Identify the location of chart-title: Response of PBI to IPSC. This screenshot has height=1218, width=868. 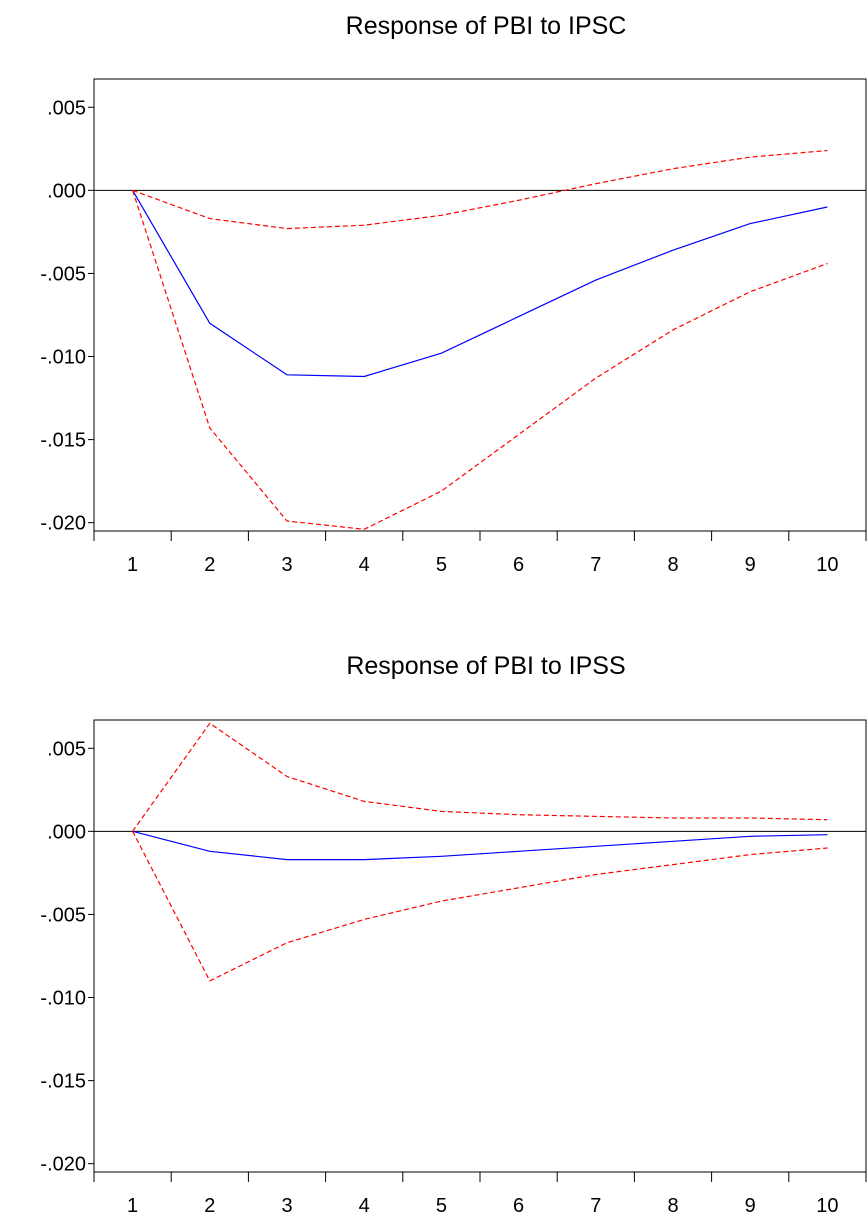
(486, 26).